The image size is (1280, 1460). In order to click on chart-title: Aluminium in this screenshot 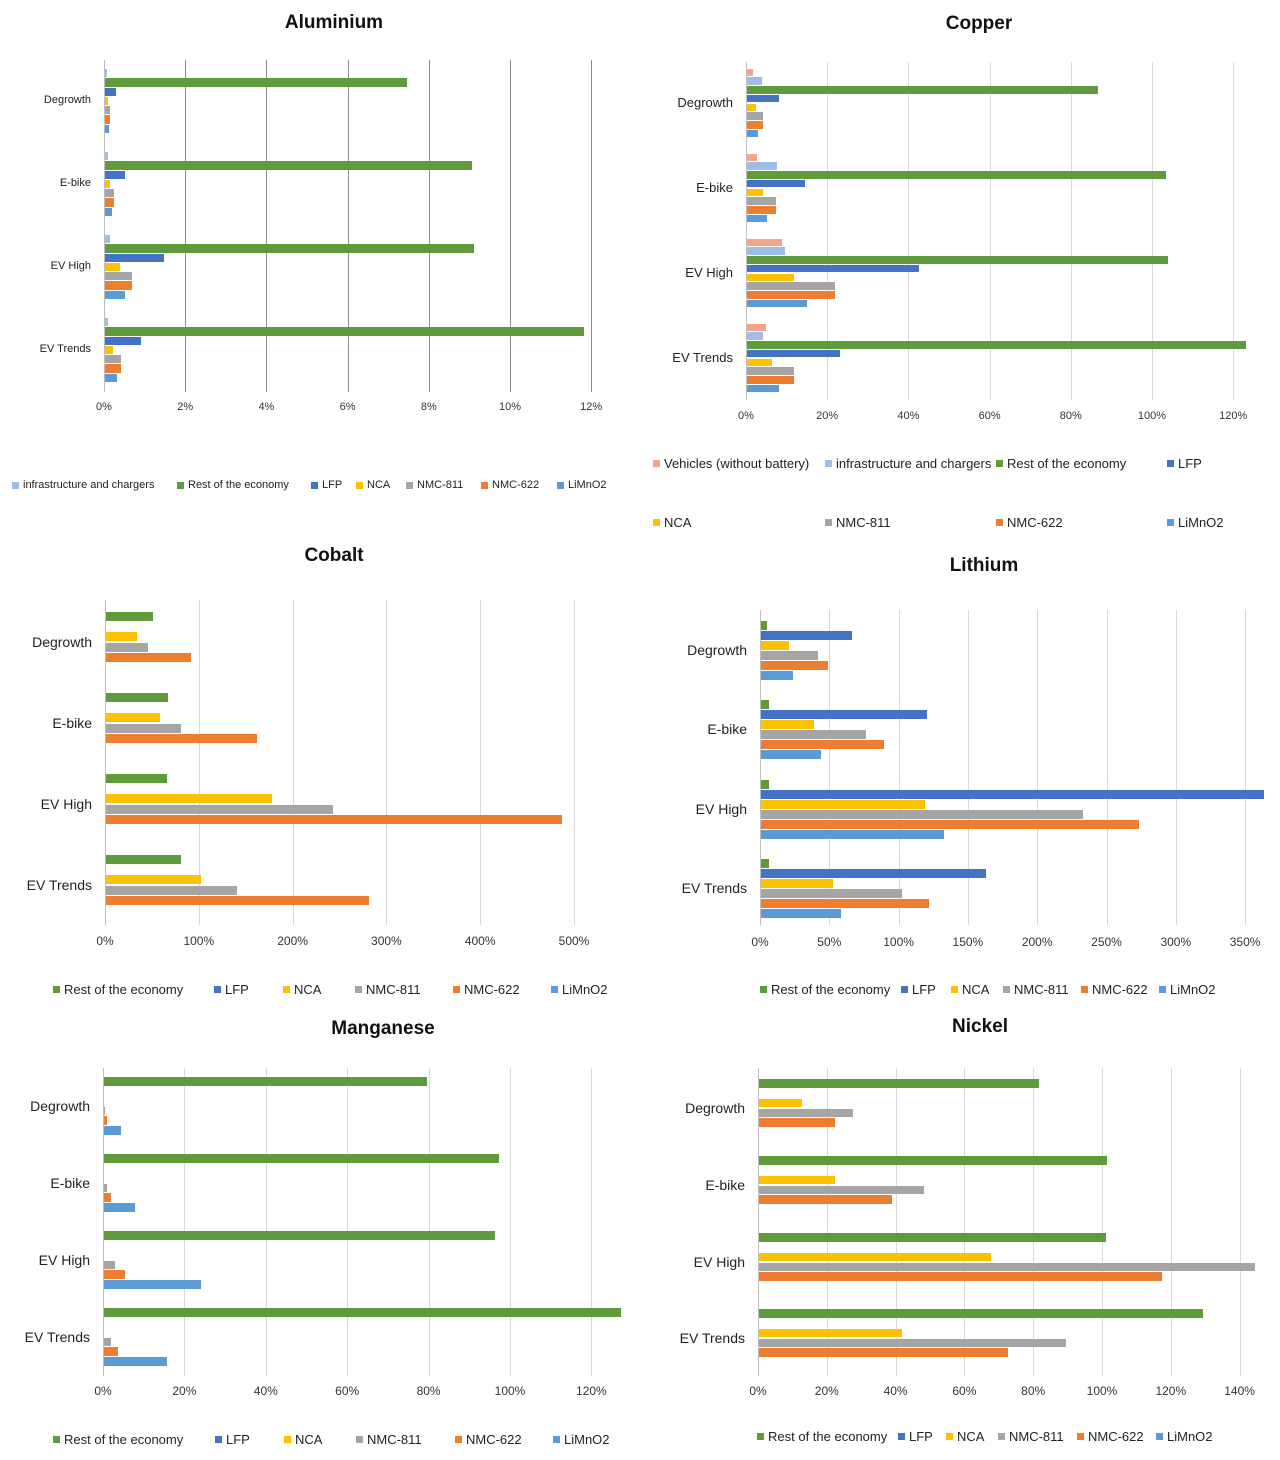, I will do `click(334, 22)`.